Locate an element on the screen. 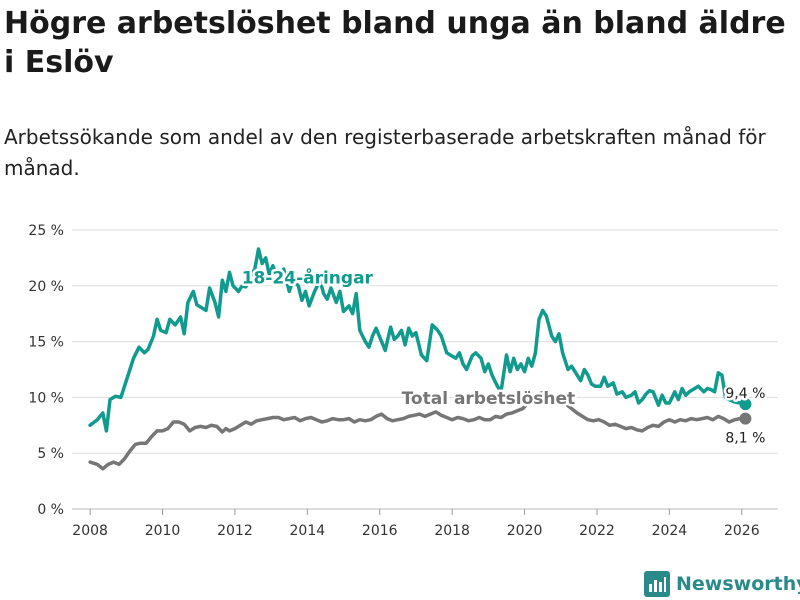 This screenshot has width=800, height=600. series-endpoint-youth is located at coordinates (745, 404).